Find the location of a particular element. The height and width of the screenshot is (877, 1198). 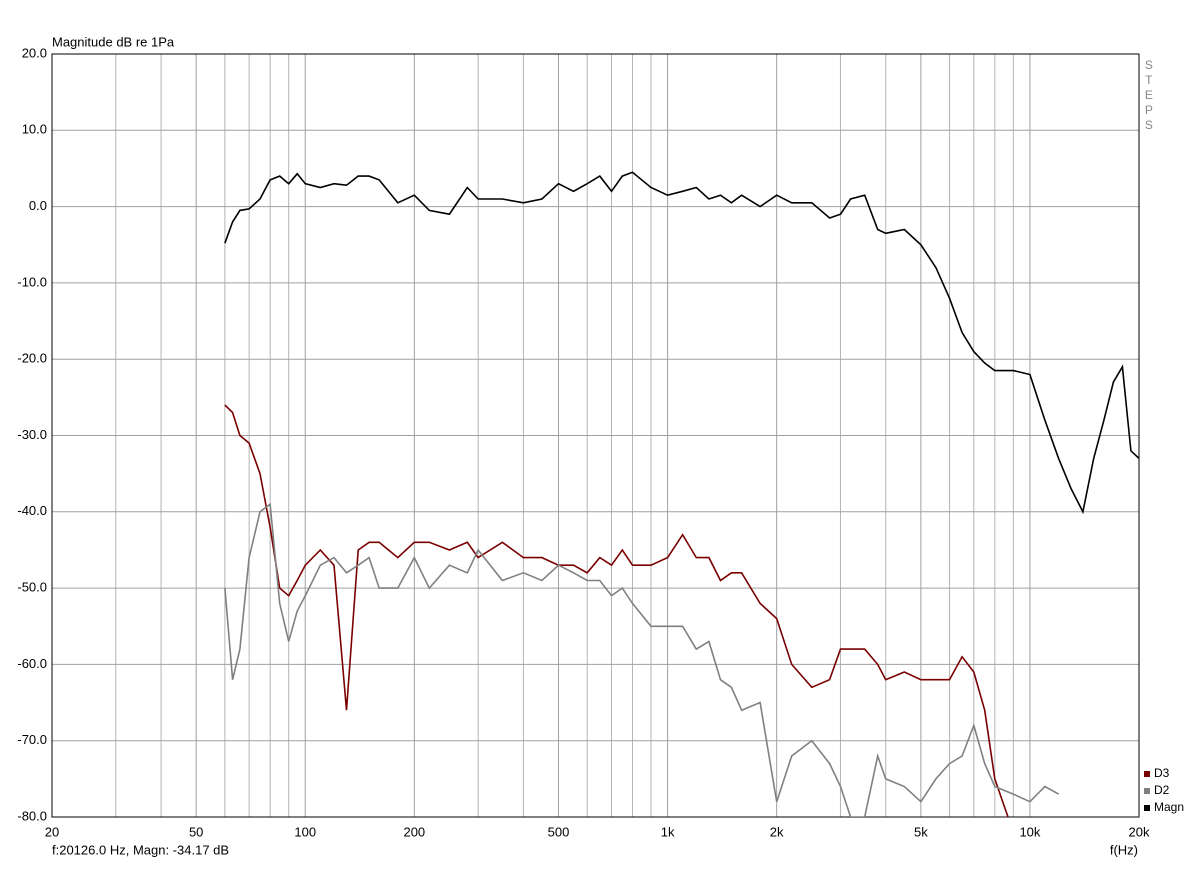

y-tick-label: -50.0 is located at coordinates (32, 587).